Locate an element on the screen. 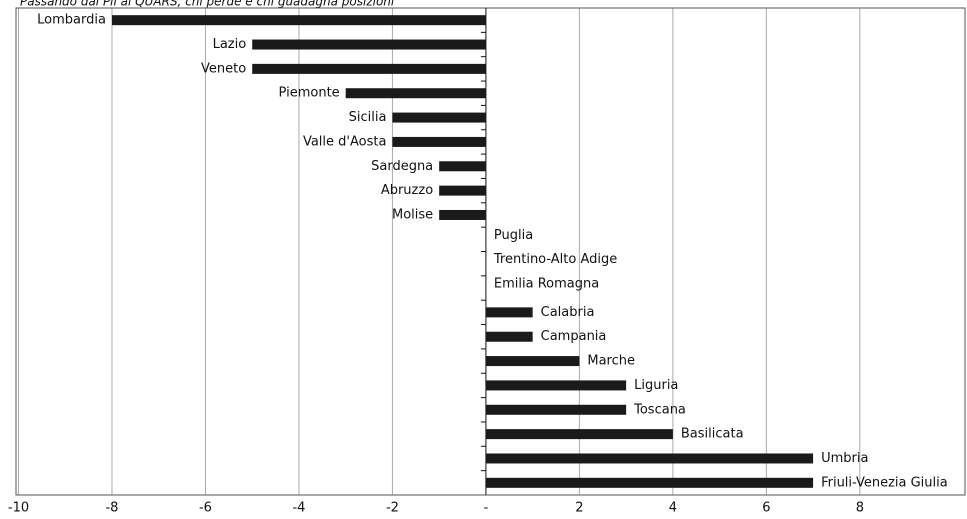 This screenshot has height=519, width=967. category-label: Sardegna is located at coordinates (402, 166).